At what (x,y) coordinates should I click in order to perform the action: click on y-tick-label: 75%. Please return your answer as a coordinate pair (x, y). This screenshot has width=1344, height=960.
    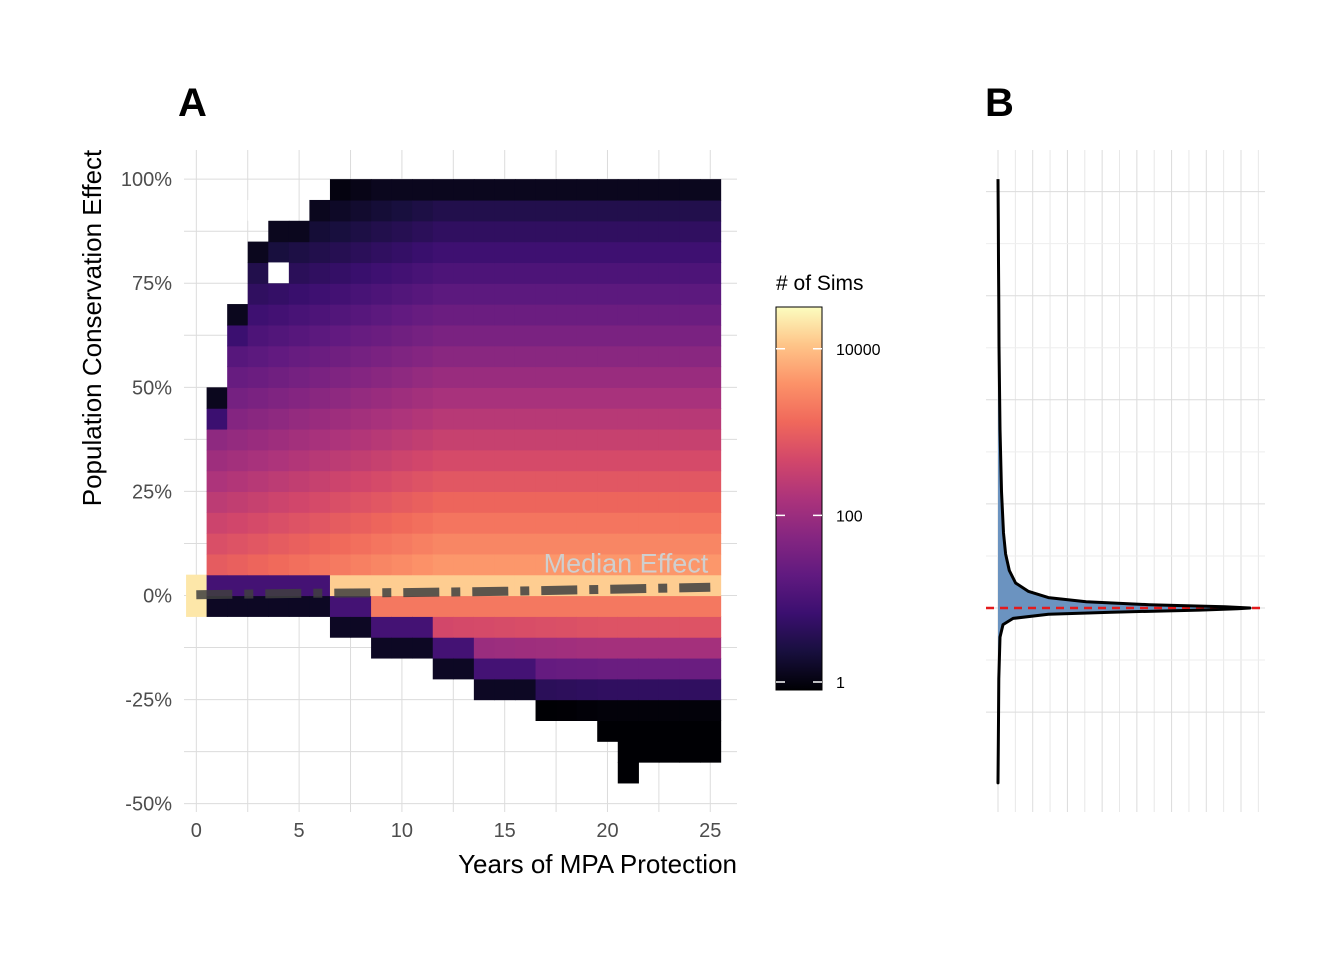
    Looking at the image, I should click on (152, 284).